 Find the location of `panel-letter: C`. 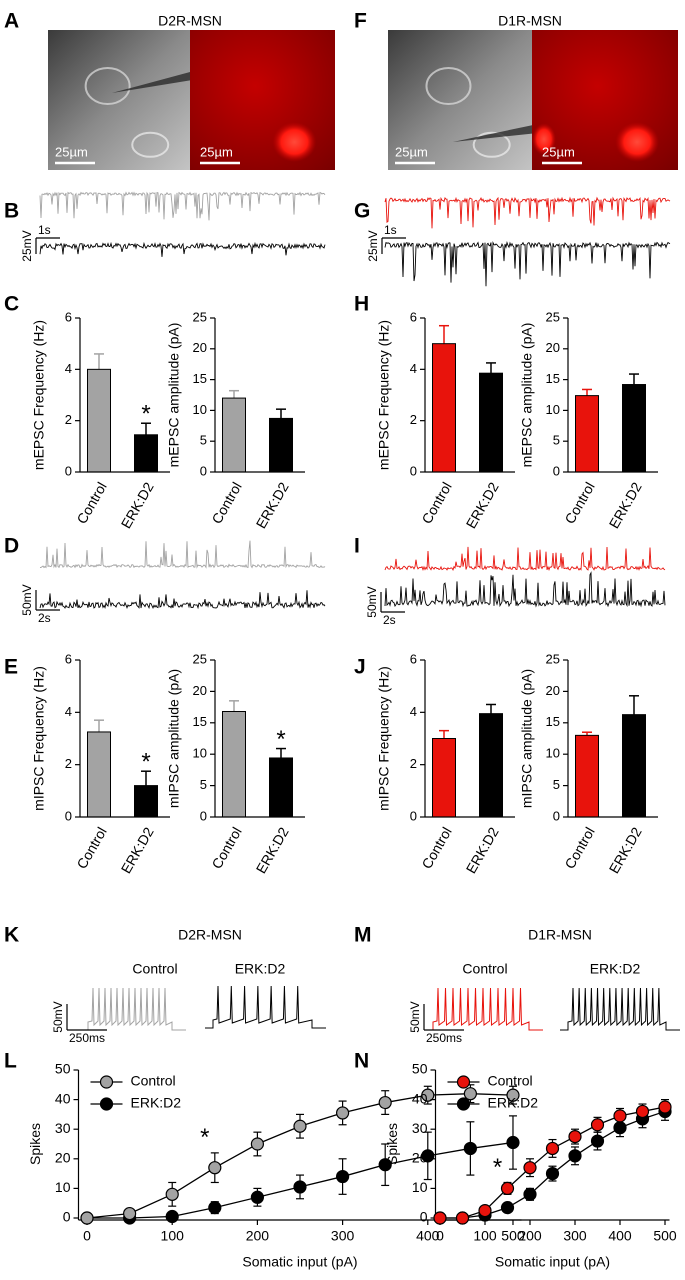

panel-letter: C is located at coordinates (11, 304).